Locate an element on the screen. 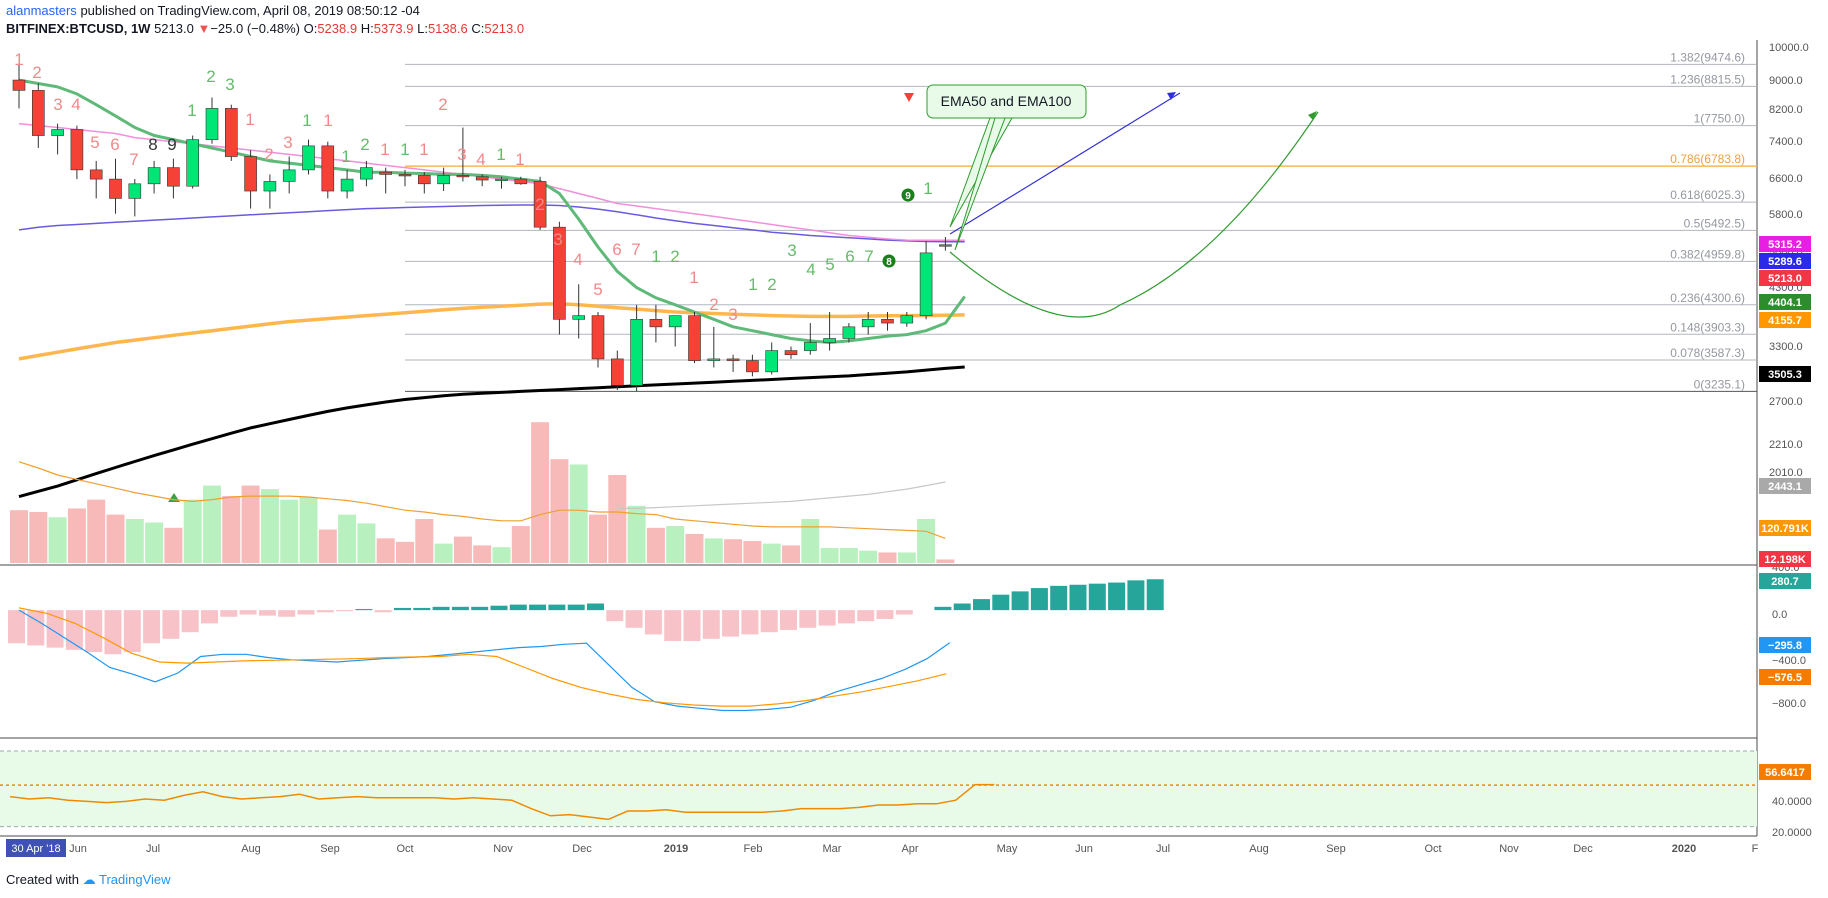 The height and width of the screenshot is (898, 1828). macd-axis-tick: −800.0 is located at coordinates (1789, 704).